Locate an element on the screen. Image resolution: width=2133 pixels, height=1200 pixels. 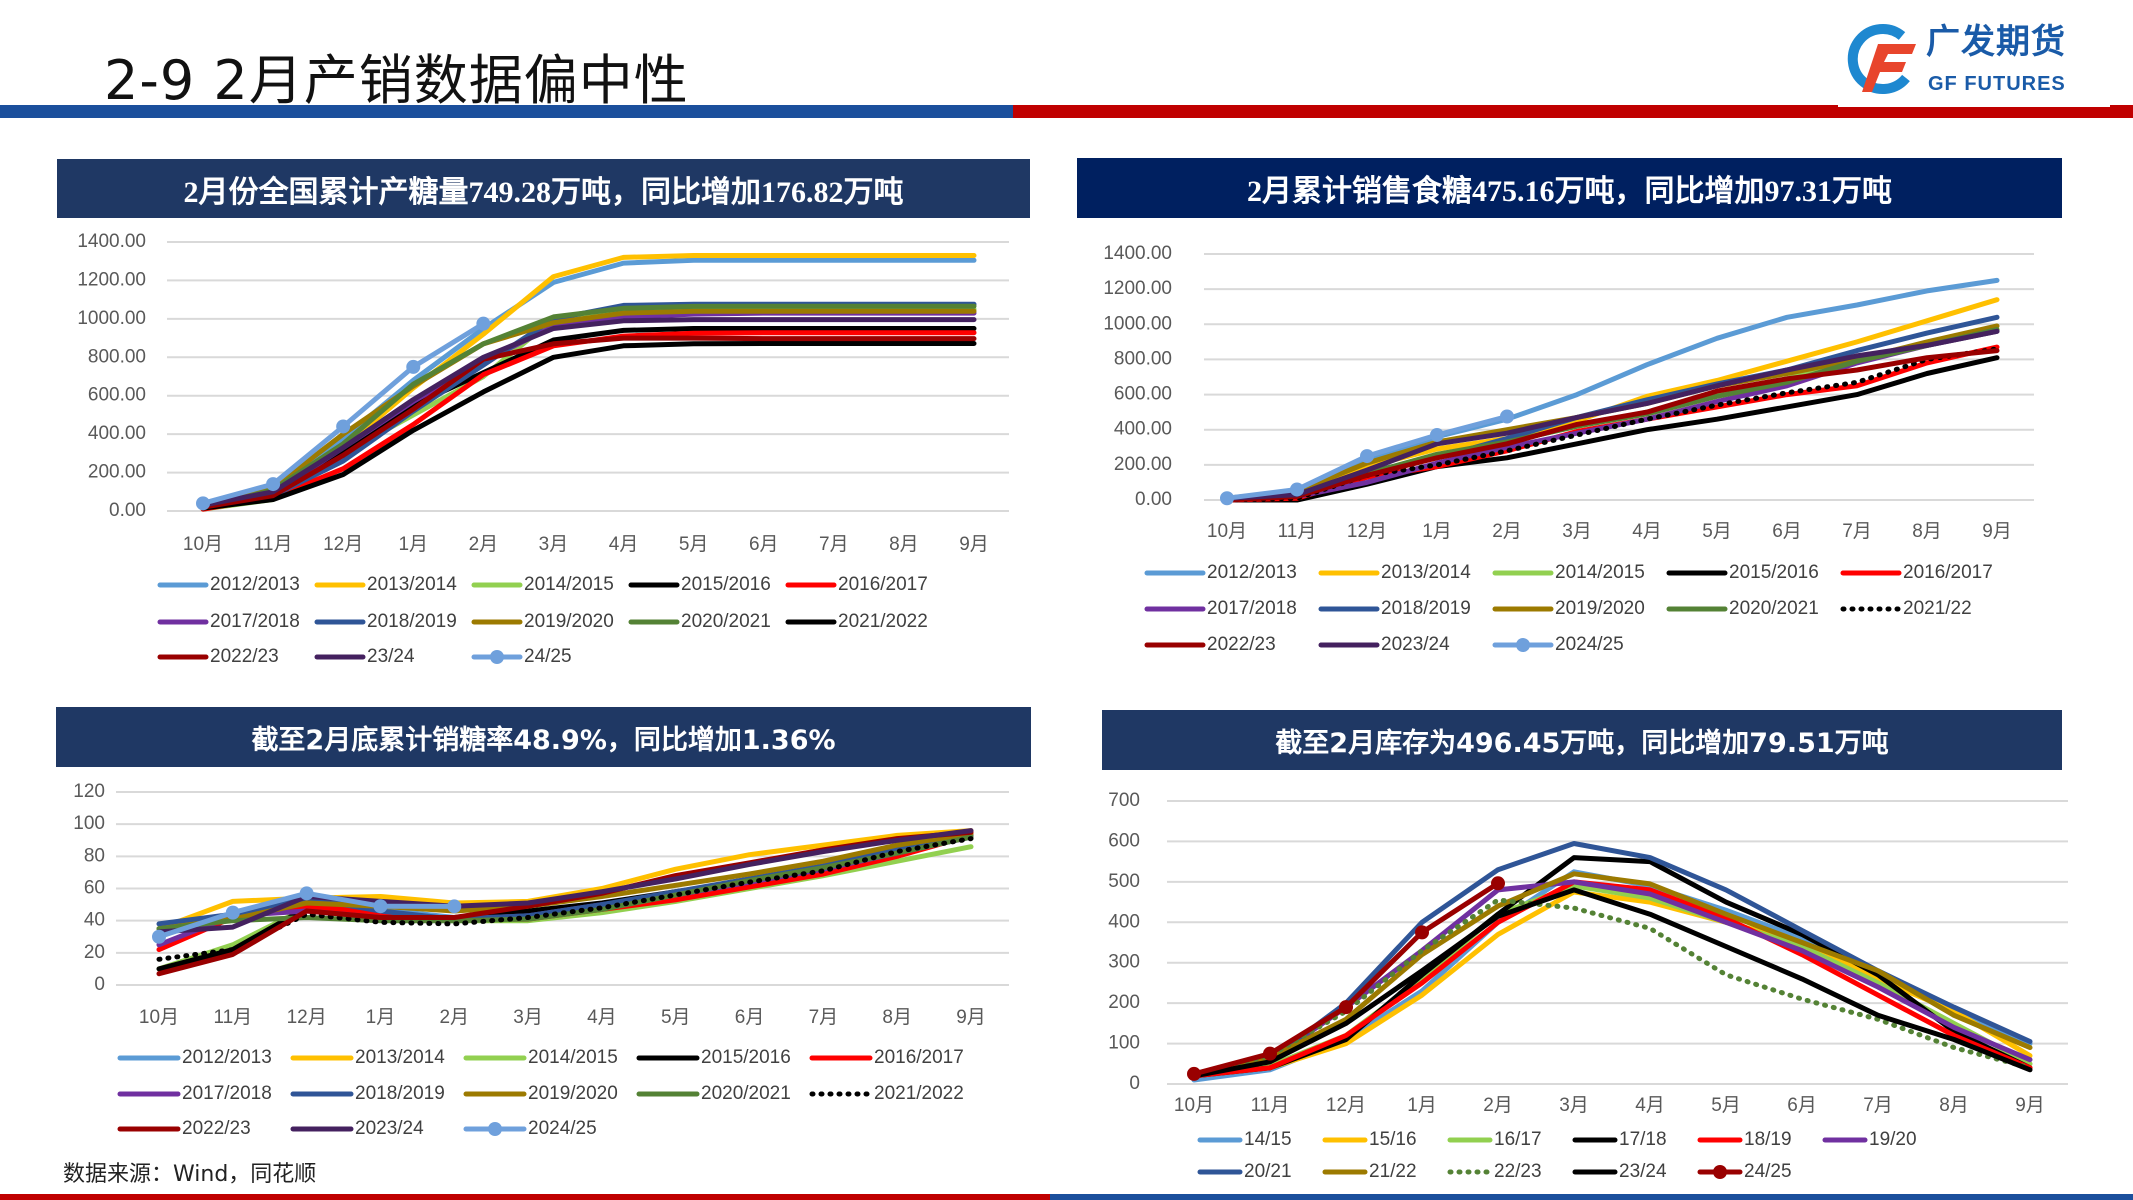
y-tick-label: 80 is located at coordinates (94, 855).